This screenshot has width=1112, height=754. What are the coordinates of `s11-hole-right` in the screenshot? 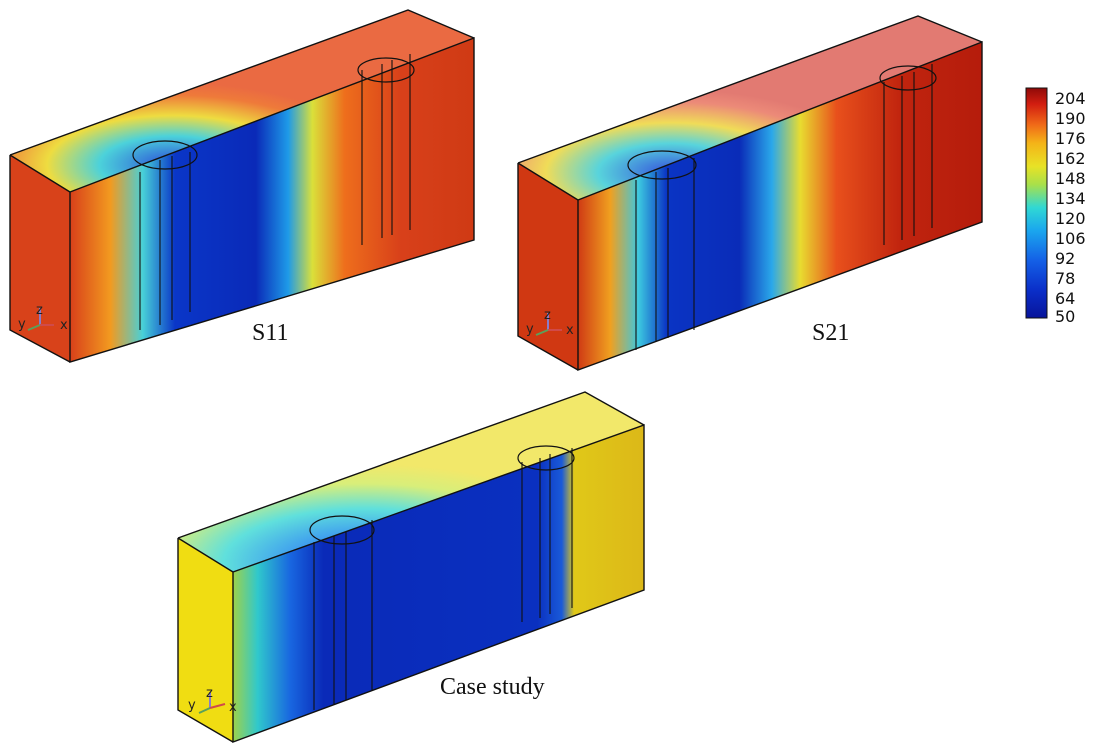 It's located at (386, 70).